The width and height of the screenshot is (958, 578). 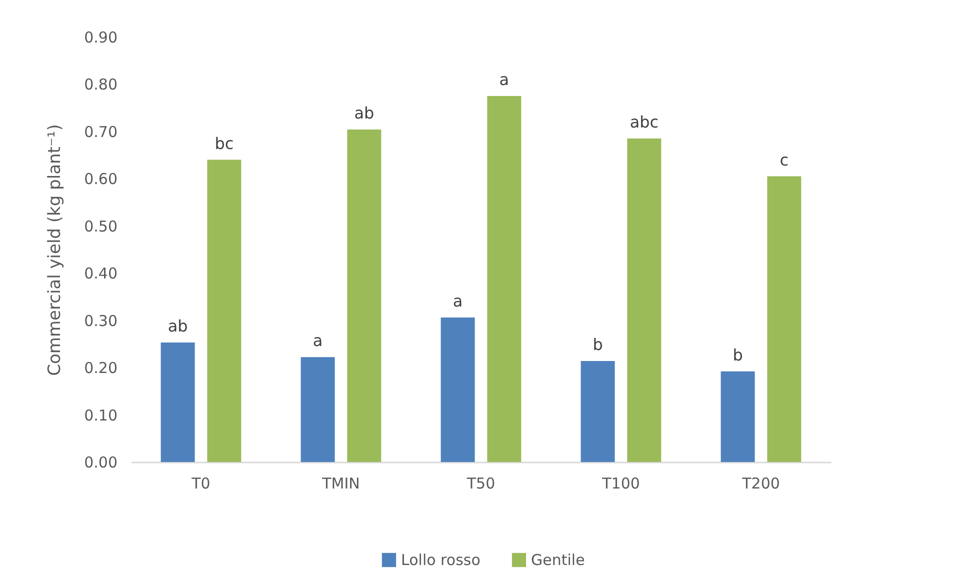 I want to click on x-tick-label: T0, so click(x=200, y=483).